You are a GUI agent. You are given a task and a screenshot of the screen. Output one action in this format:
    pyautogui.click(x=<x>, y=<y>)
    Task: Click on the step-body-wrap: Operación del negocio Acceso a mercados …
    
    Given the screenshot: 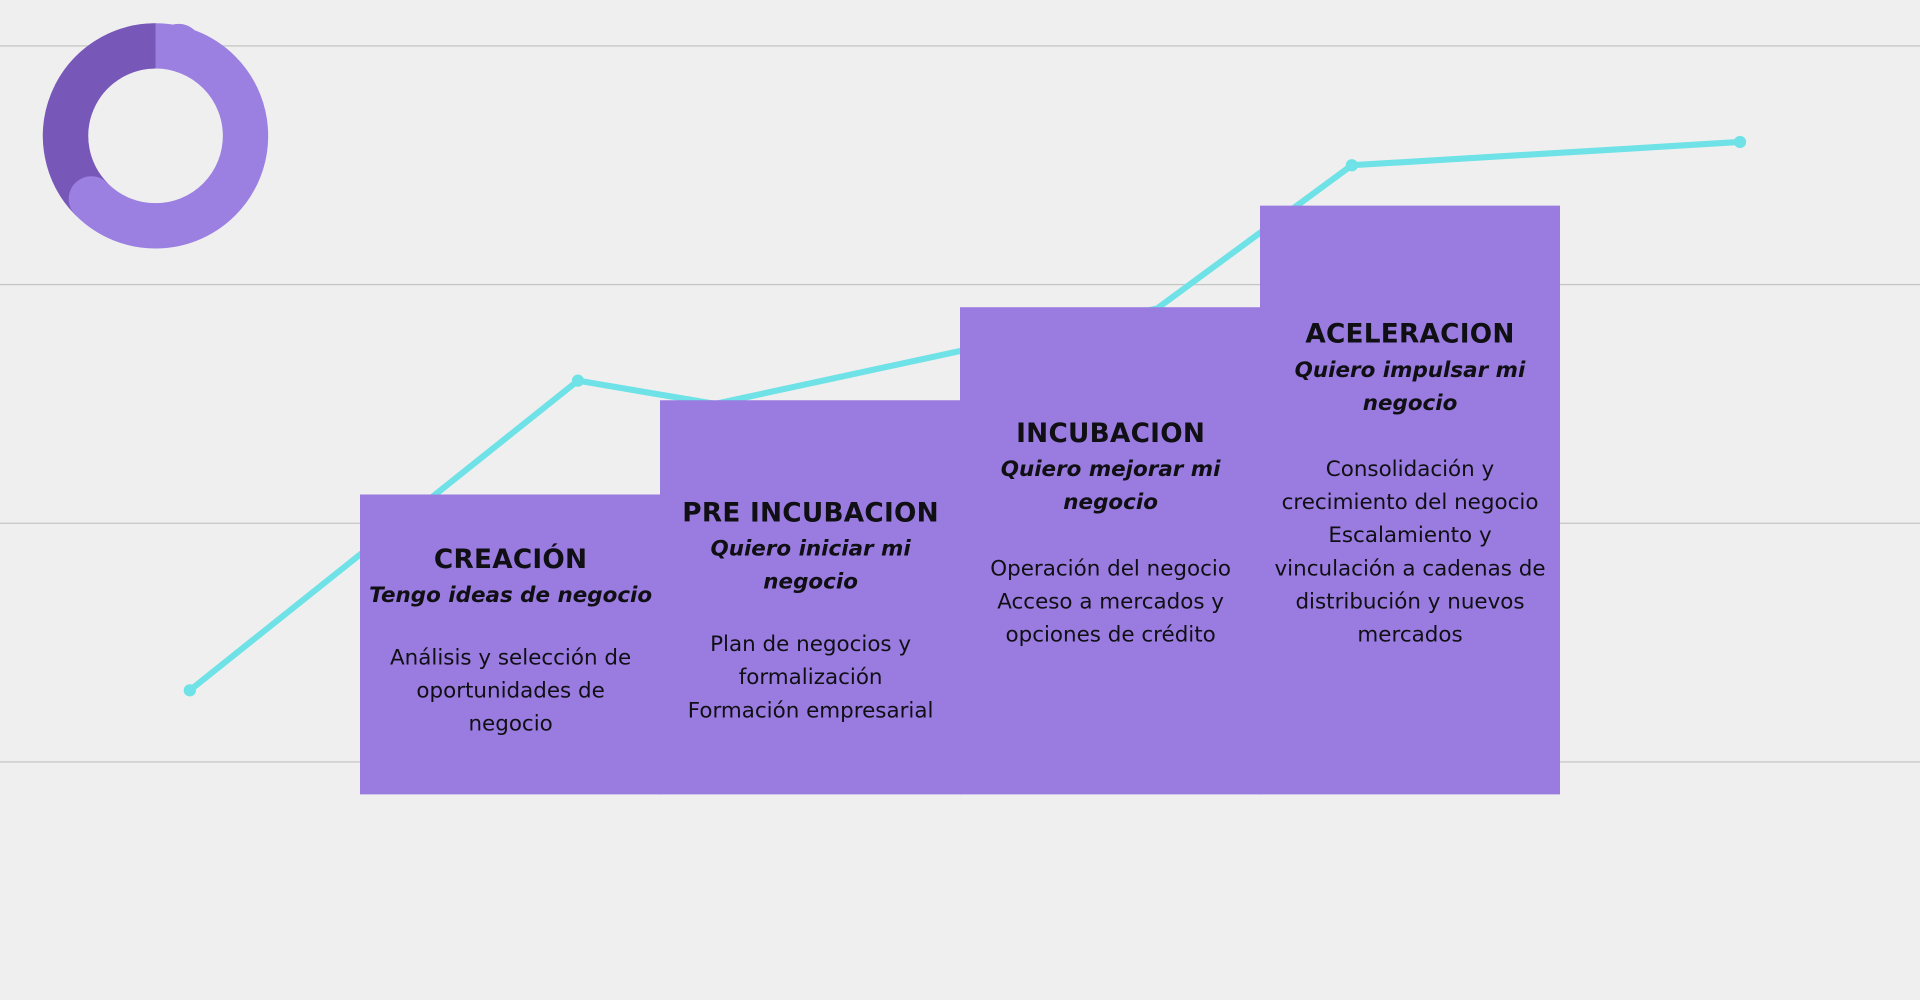 What is the action you would take?
    pyautogui.click(x=1110, y=602)
    